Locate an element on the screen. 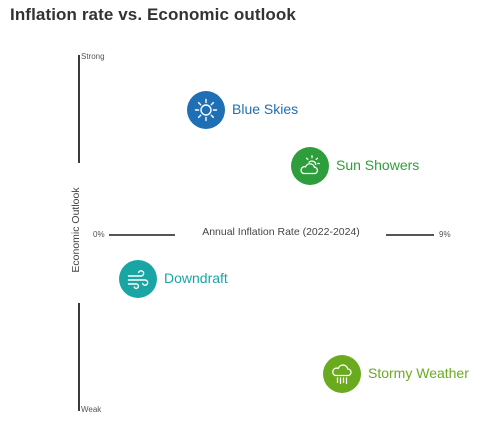 The image size is (500, 430). y-axis-bottom-label: Weak is located at coordinates (91, 409).